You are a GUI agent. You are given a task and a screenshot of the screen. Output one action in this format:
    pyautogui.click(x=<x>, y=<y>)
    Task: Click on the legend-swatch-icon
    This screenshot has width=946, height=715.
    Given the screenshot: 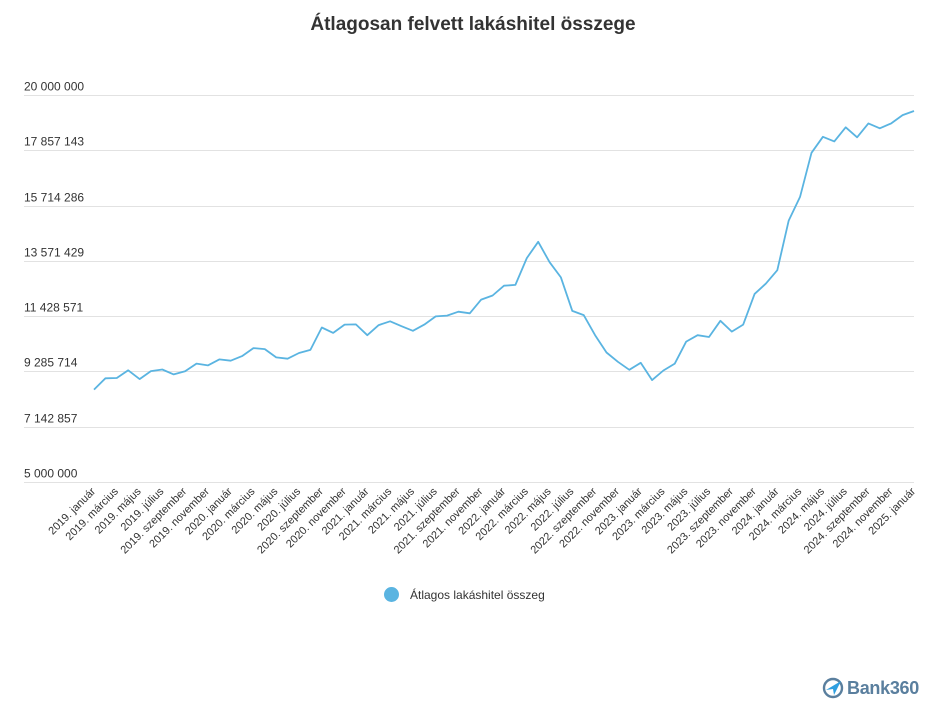 What is the action you would take?
    pyautogui.click(x=391, y=594)
    